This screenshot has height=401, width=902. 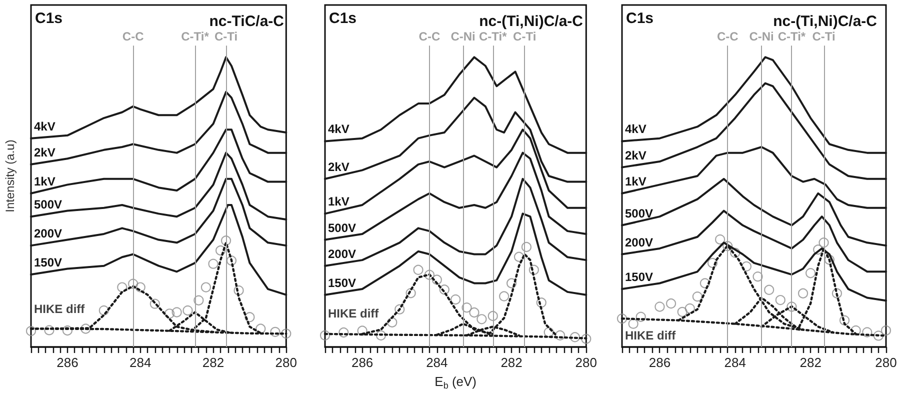 What do you see at coordinates (10, 176) in the screenshot?
I see `y-axis-title: Intensity (a.u)` at bounding box center [10, 176].